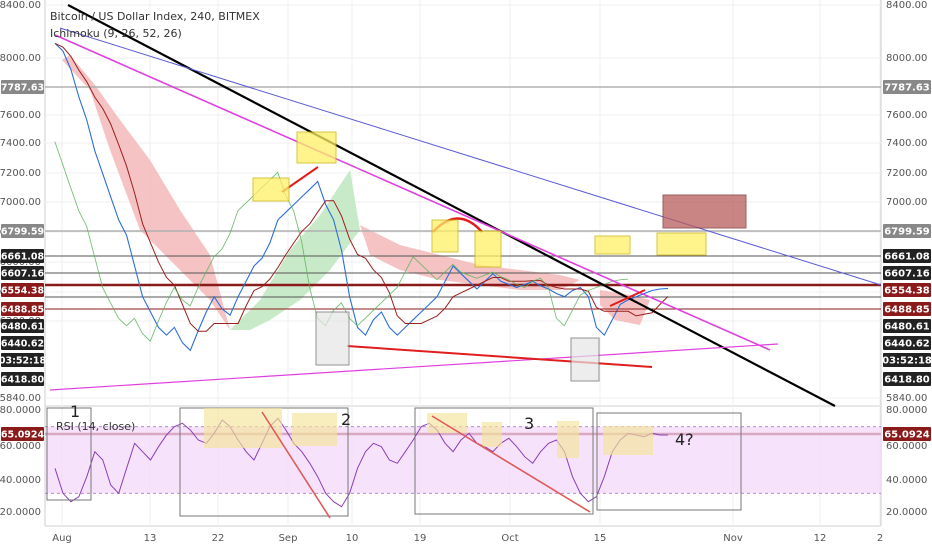  What do you see at coordinates (352, 538) in the screenshot?
I see `x-tick-label: 10` at bounding box center [352, 538].